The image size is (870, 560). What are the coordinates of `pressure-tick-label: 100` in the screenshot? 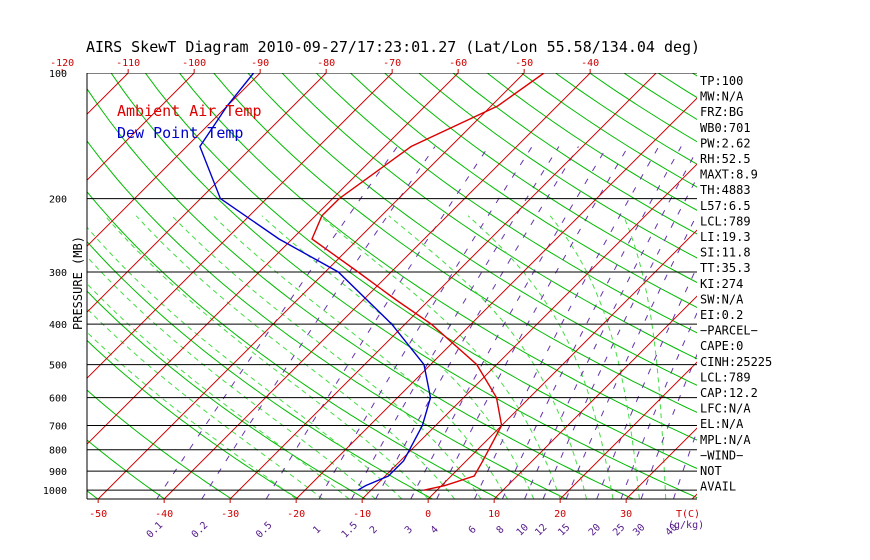 It's located at (58, 74).